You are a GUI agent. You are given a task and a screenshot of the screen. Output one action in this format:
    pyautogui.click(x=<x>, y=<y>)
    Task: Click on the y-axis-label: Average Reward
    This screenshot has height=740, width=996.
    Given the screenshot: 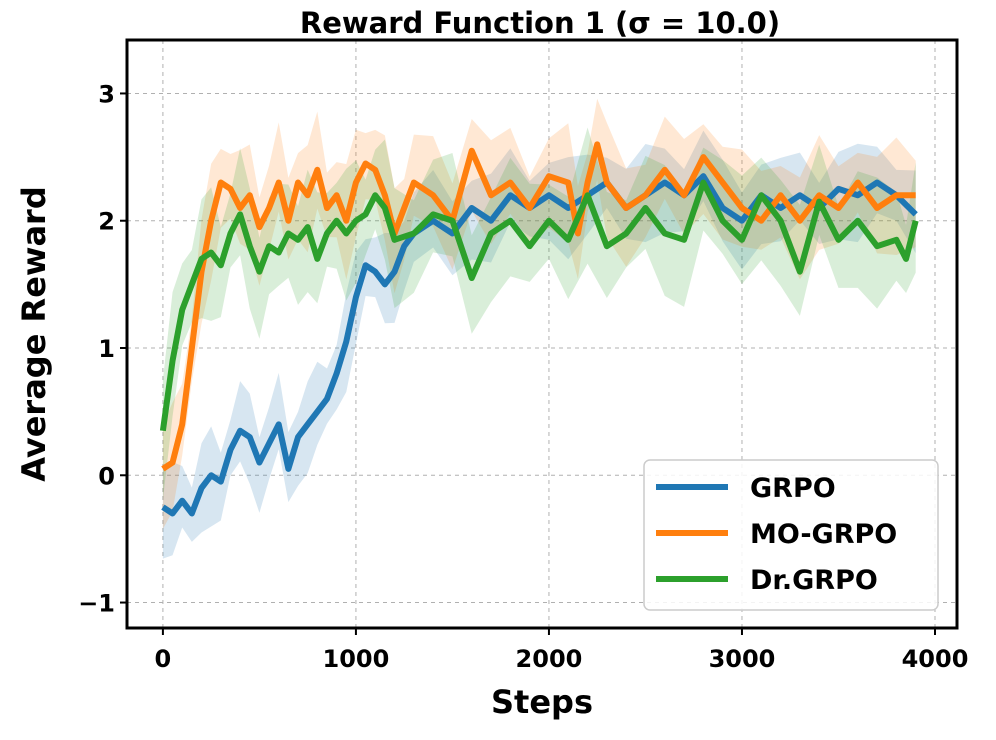 What is the action you would take?
    pyautogui.click(x=34, y=334)
    